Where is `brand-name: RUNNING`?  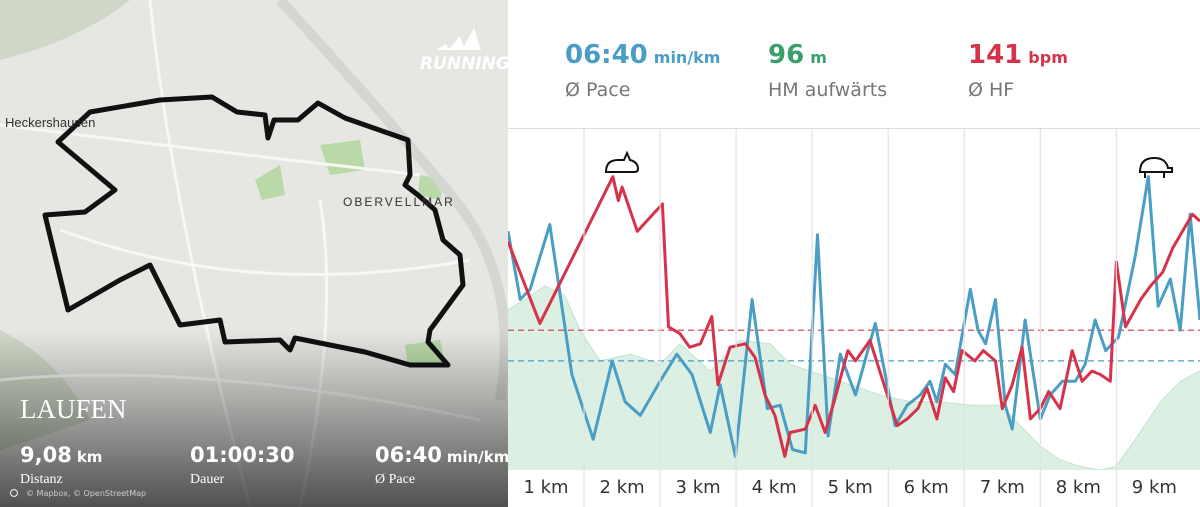 brand-name: RUNNING is located at coordinates (465, 64).